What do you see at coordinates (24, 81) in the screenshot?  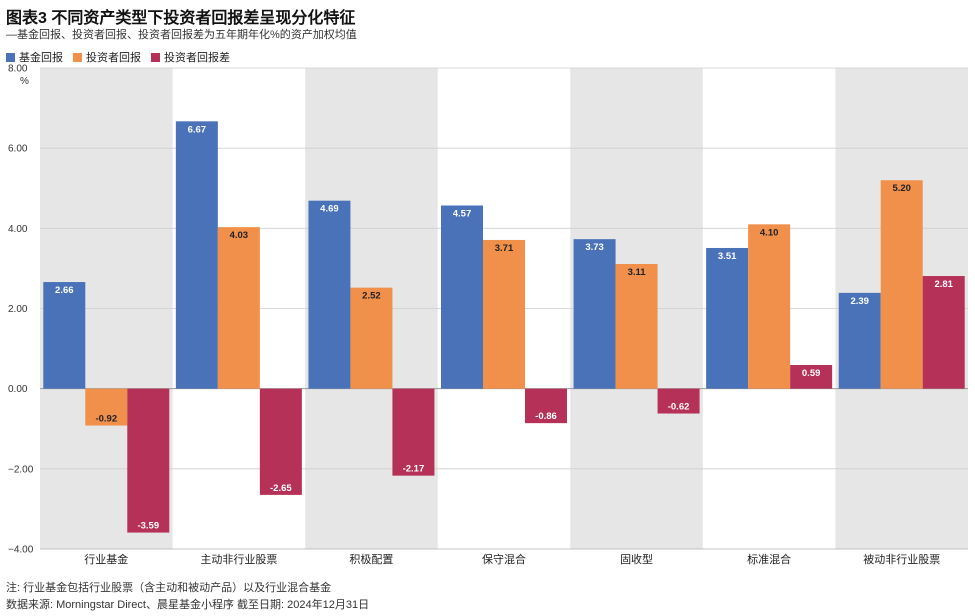 I see `y-unit-label: %` at bounding box center [24, 81].